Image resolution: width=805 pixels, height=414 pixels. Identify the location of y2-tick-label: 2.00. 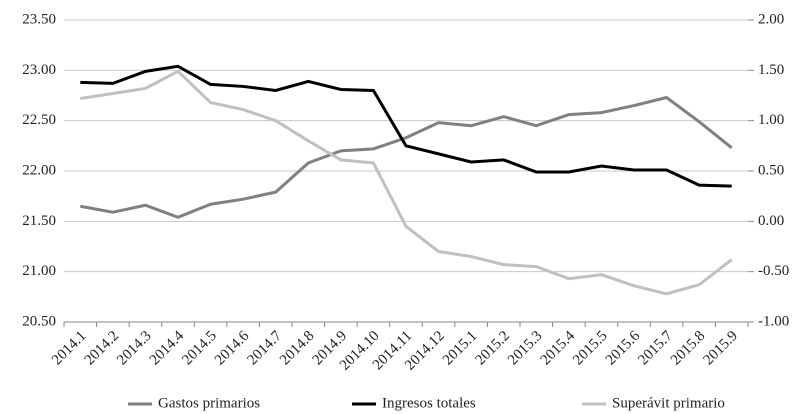
(771, 19).